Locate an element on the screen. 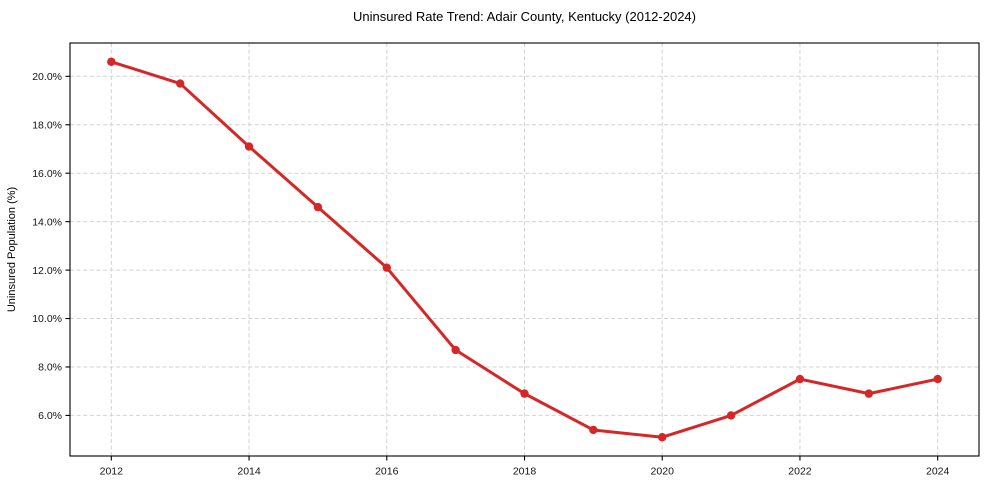 The height and width of the screenshot is (490, 989). data-point-2014 is located at coordinates (249, 146).